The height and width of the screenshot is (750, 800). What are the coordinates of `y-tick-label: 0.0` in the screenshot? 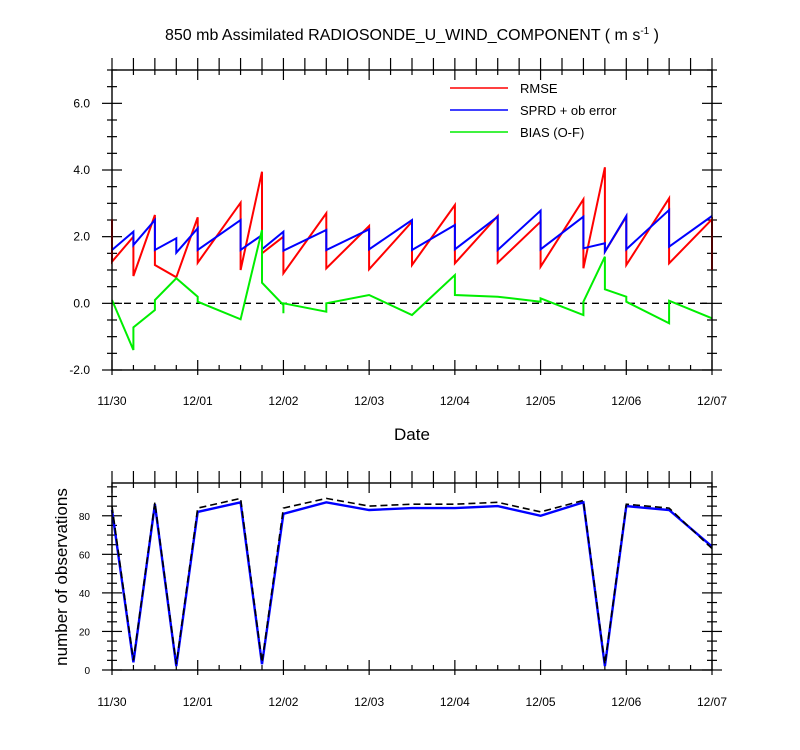 It's located at (81, 303).